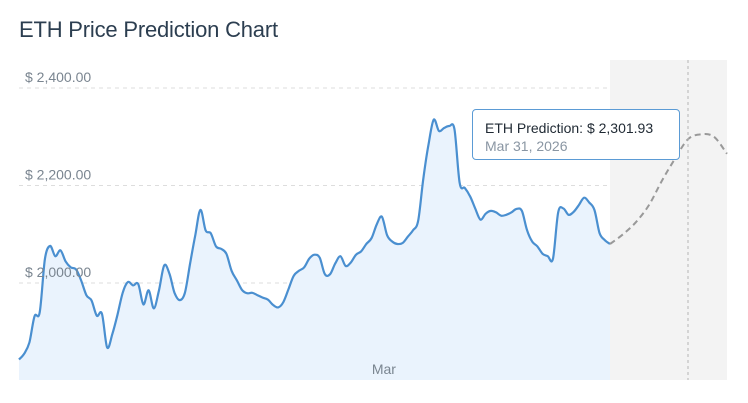 The height and width of the screenshot is (403, 748). Describe the element at coordinates (534, 128) in the screenshot. I see `tooltip-label: ETH Prediction:` at that location.